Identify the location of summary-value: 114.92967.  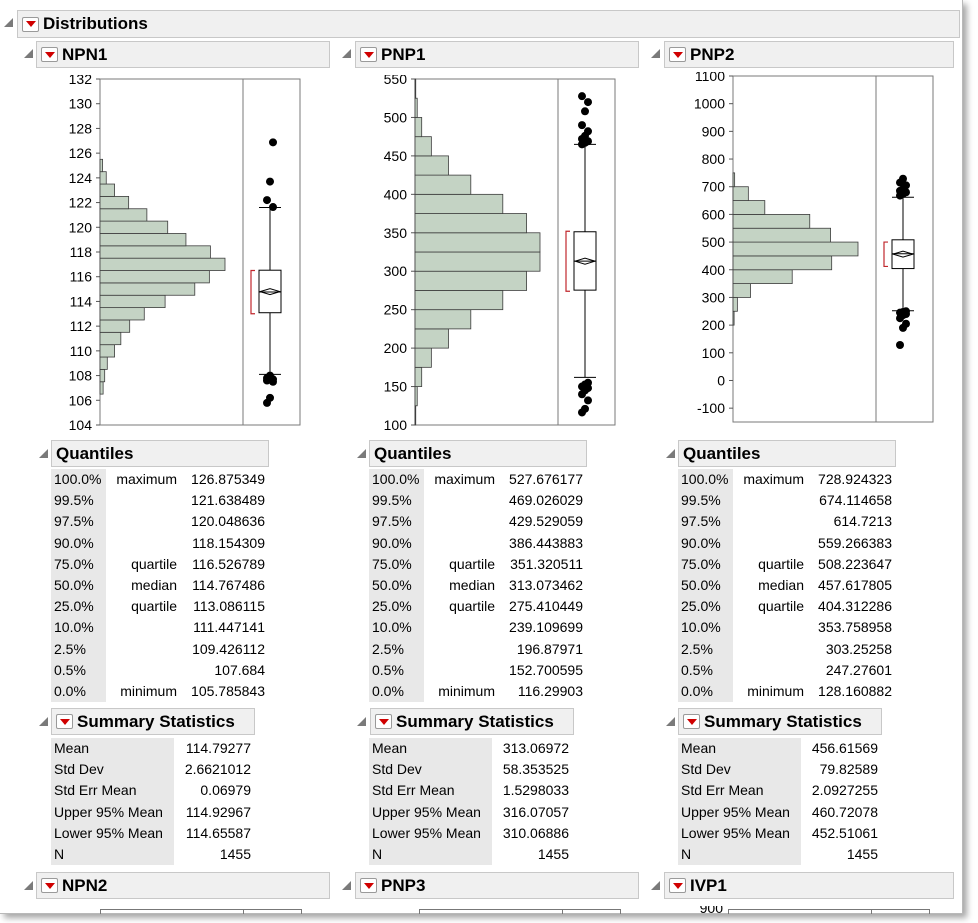
(218, 811).